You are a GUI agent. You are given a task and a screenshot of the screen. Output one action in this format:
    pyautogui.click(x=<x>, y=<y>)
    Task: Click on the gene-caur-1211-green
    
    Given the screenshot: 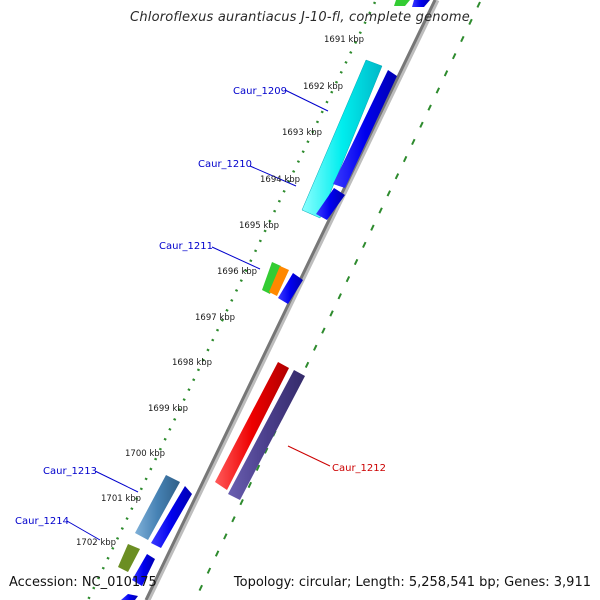 What is the action you would take?
    pyautogui.click(x=271, y=278)
    